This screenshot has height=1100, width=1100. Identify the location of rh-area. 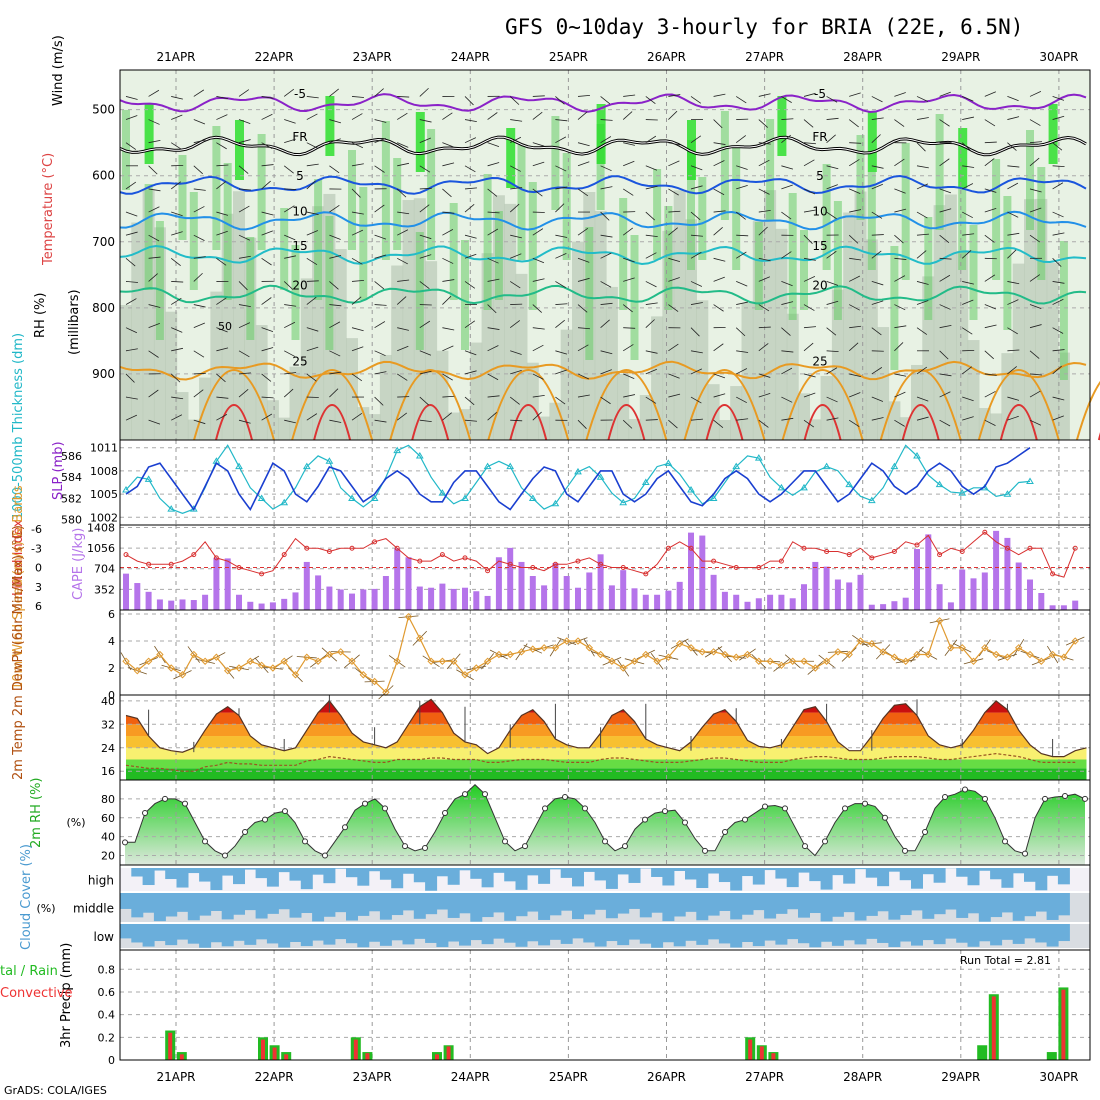
(605, 824).